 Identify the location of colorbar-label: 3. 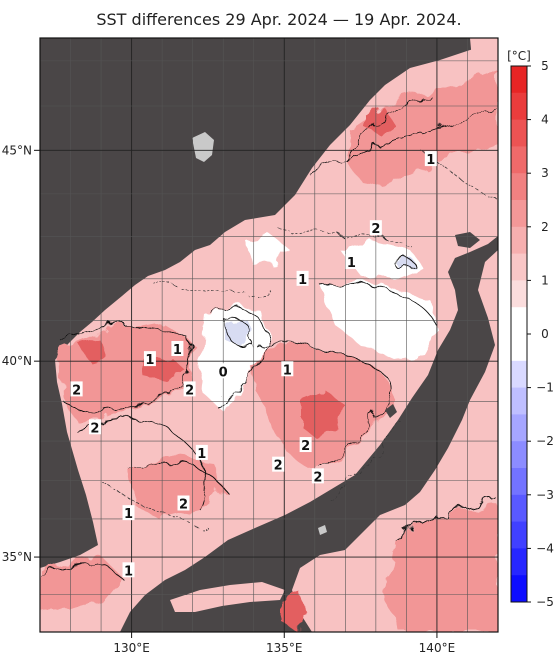
(545, 173).